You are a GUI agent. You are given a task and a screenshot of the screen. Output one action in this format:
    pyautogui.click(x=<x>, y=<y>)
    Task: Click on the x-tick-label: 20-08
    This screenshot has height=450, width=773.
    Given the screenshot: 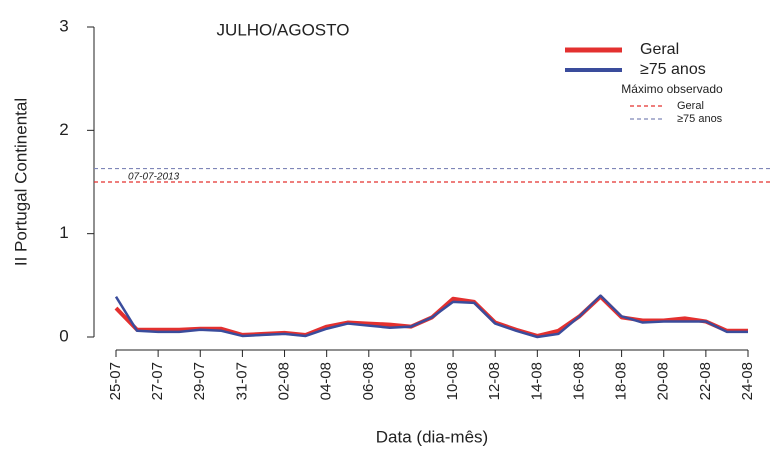 What is the action you would take?
    pyautogui.click(x=663, y=381)
    